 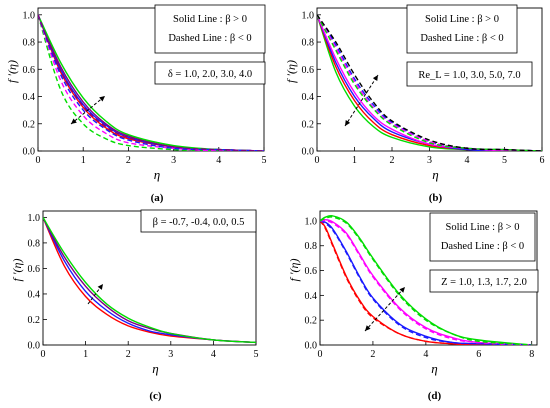 I want to click on series-line-black-dashed, so click(x=429, y=82).